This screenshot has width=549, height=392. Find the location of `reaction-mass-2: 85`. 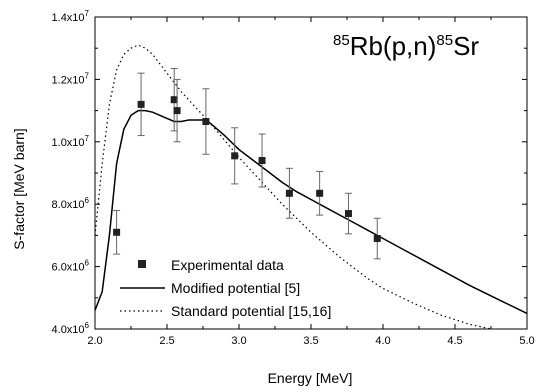

reaction-mass-2: 85 is located at coordinates (444, 40).